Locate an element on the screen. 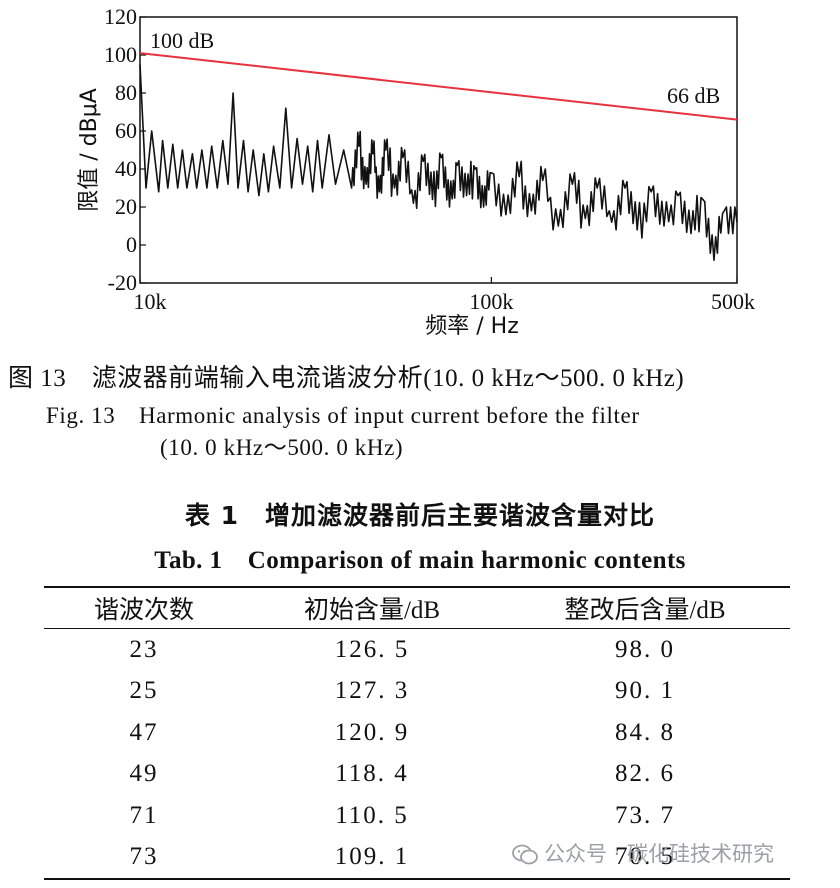 The height and width of the screenshot is (888, 840). table-header-row: 谐波次数 初始含量/dB 整改后含量/dB is located at coordinates (417, 607).